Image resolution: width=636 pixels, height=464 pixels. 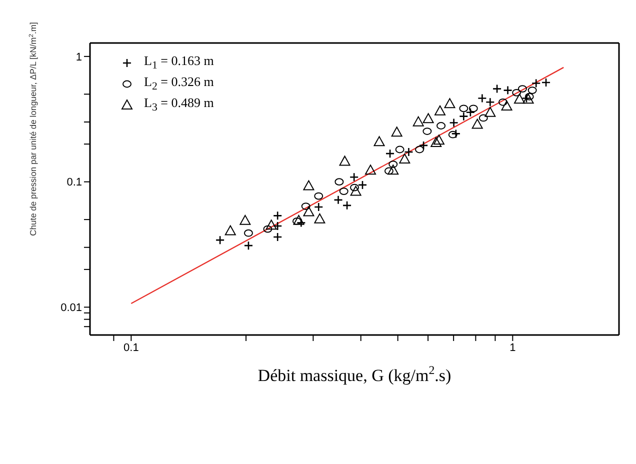 What do you see at coordinates (179, 104) in the screenshot?
I see `legend-label: L$_{3}$ = 0.489 m` at bounding box center [179, 104].